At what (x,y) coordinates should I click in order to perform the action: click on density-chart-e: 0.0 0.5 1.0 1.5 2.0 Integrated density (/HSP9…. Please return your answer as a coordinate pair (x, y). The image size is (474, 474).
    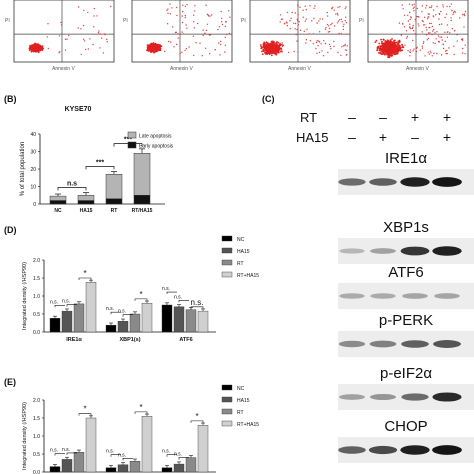
    Looking at the image, I should click on (140, 429).